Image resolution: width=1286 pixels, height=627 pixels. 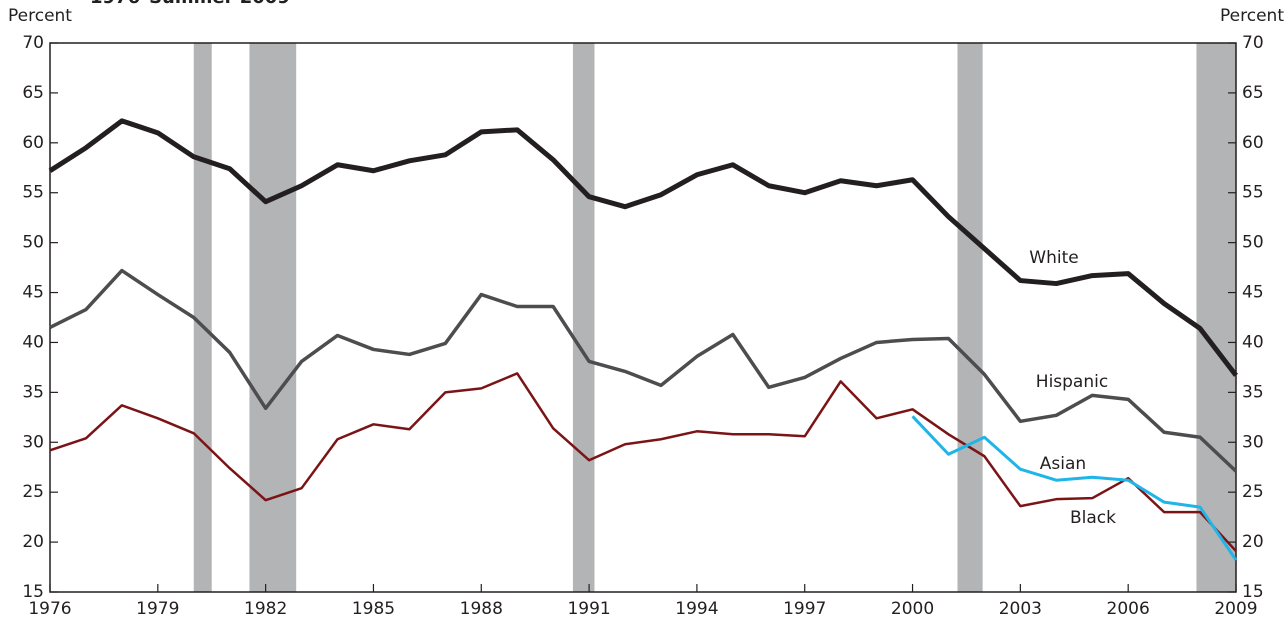 What do you see at coordinates (1072, 382) in the screenshot?
I see `series-label: Hispanic` at bounding box center [1072, 382].